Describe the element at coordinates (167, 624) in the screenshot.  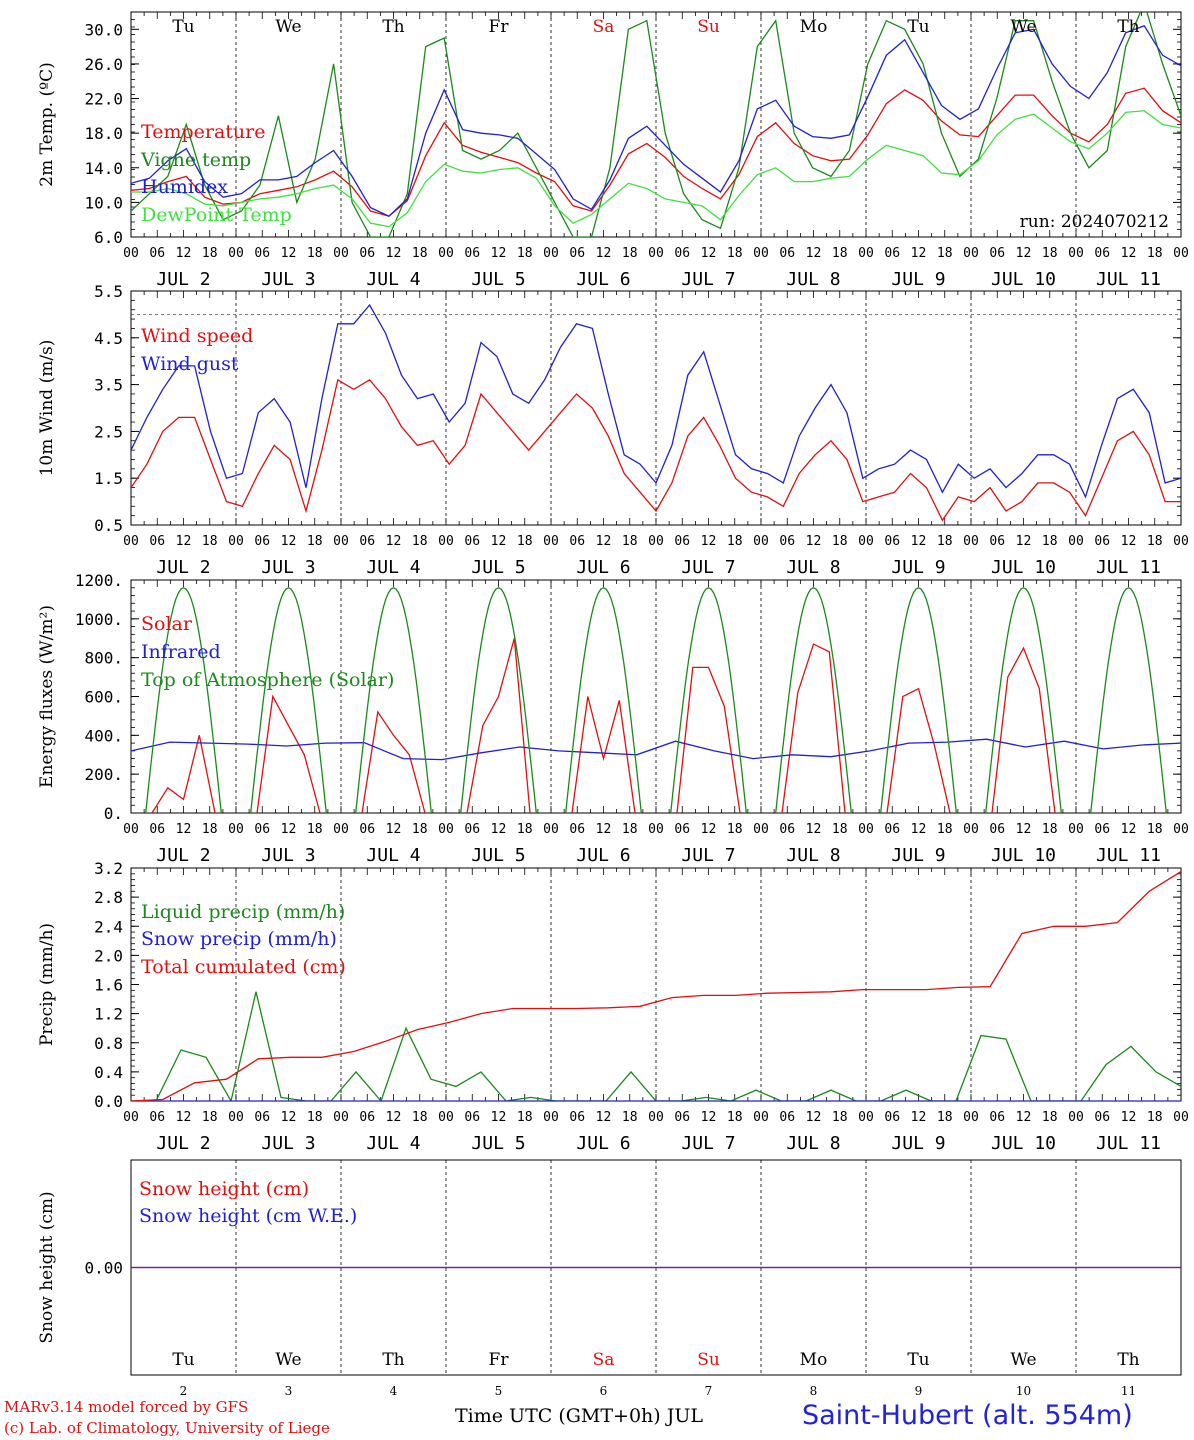
I see `legend-solar: Solar` at that location.